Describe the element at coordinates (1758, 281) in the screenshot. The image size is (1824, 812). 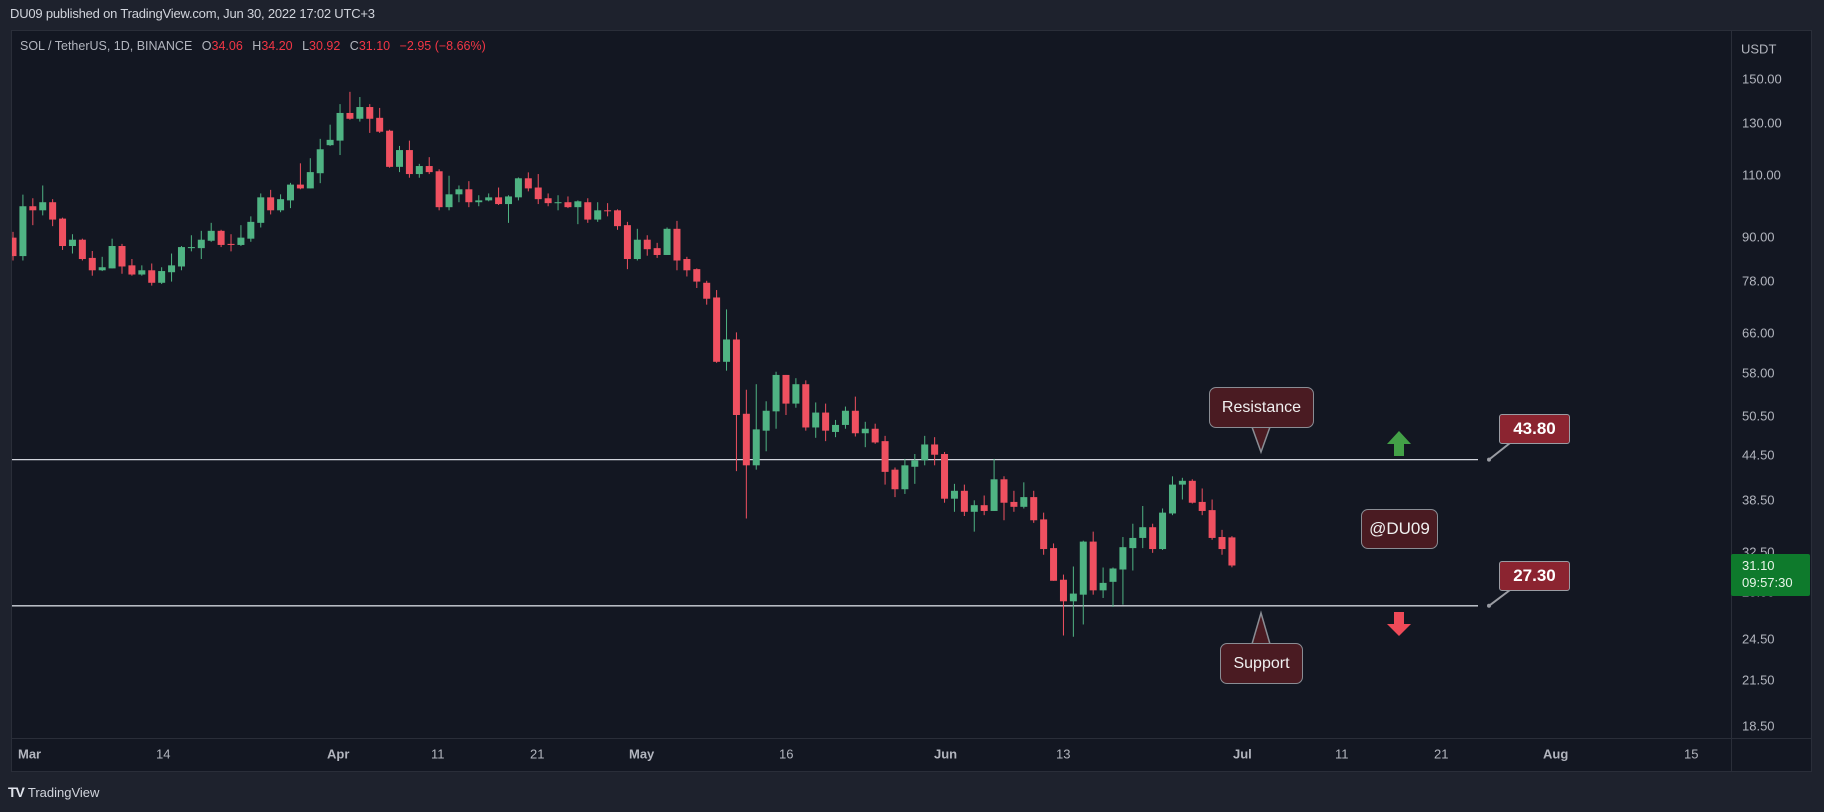
I see `price-tick: 78.00` at that location.